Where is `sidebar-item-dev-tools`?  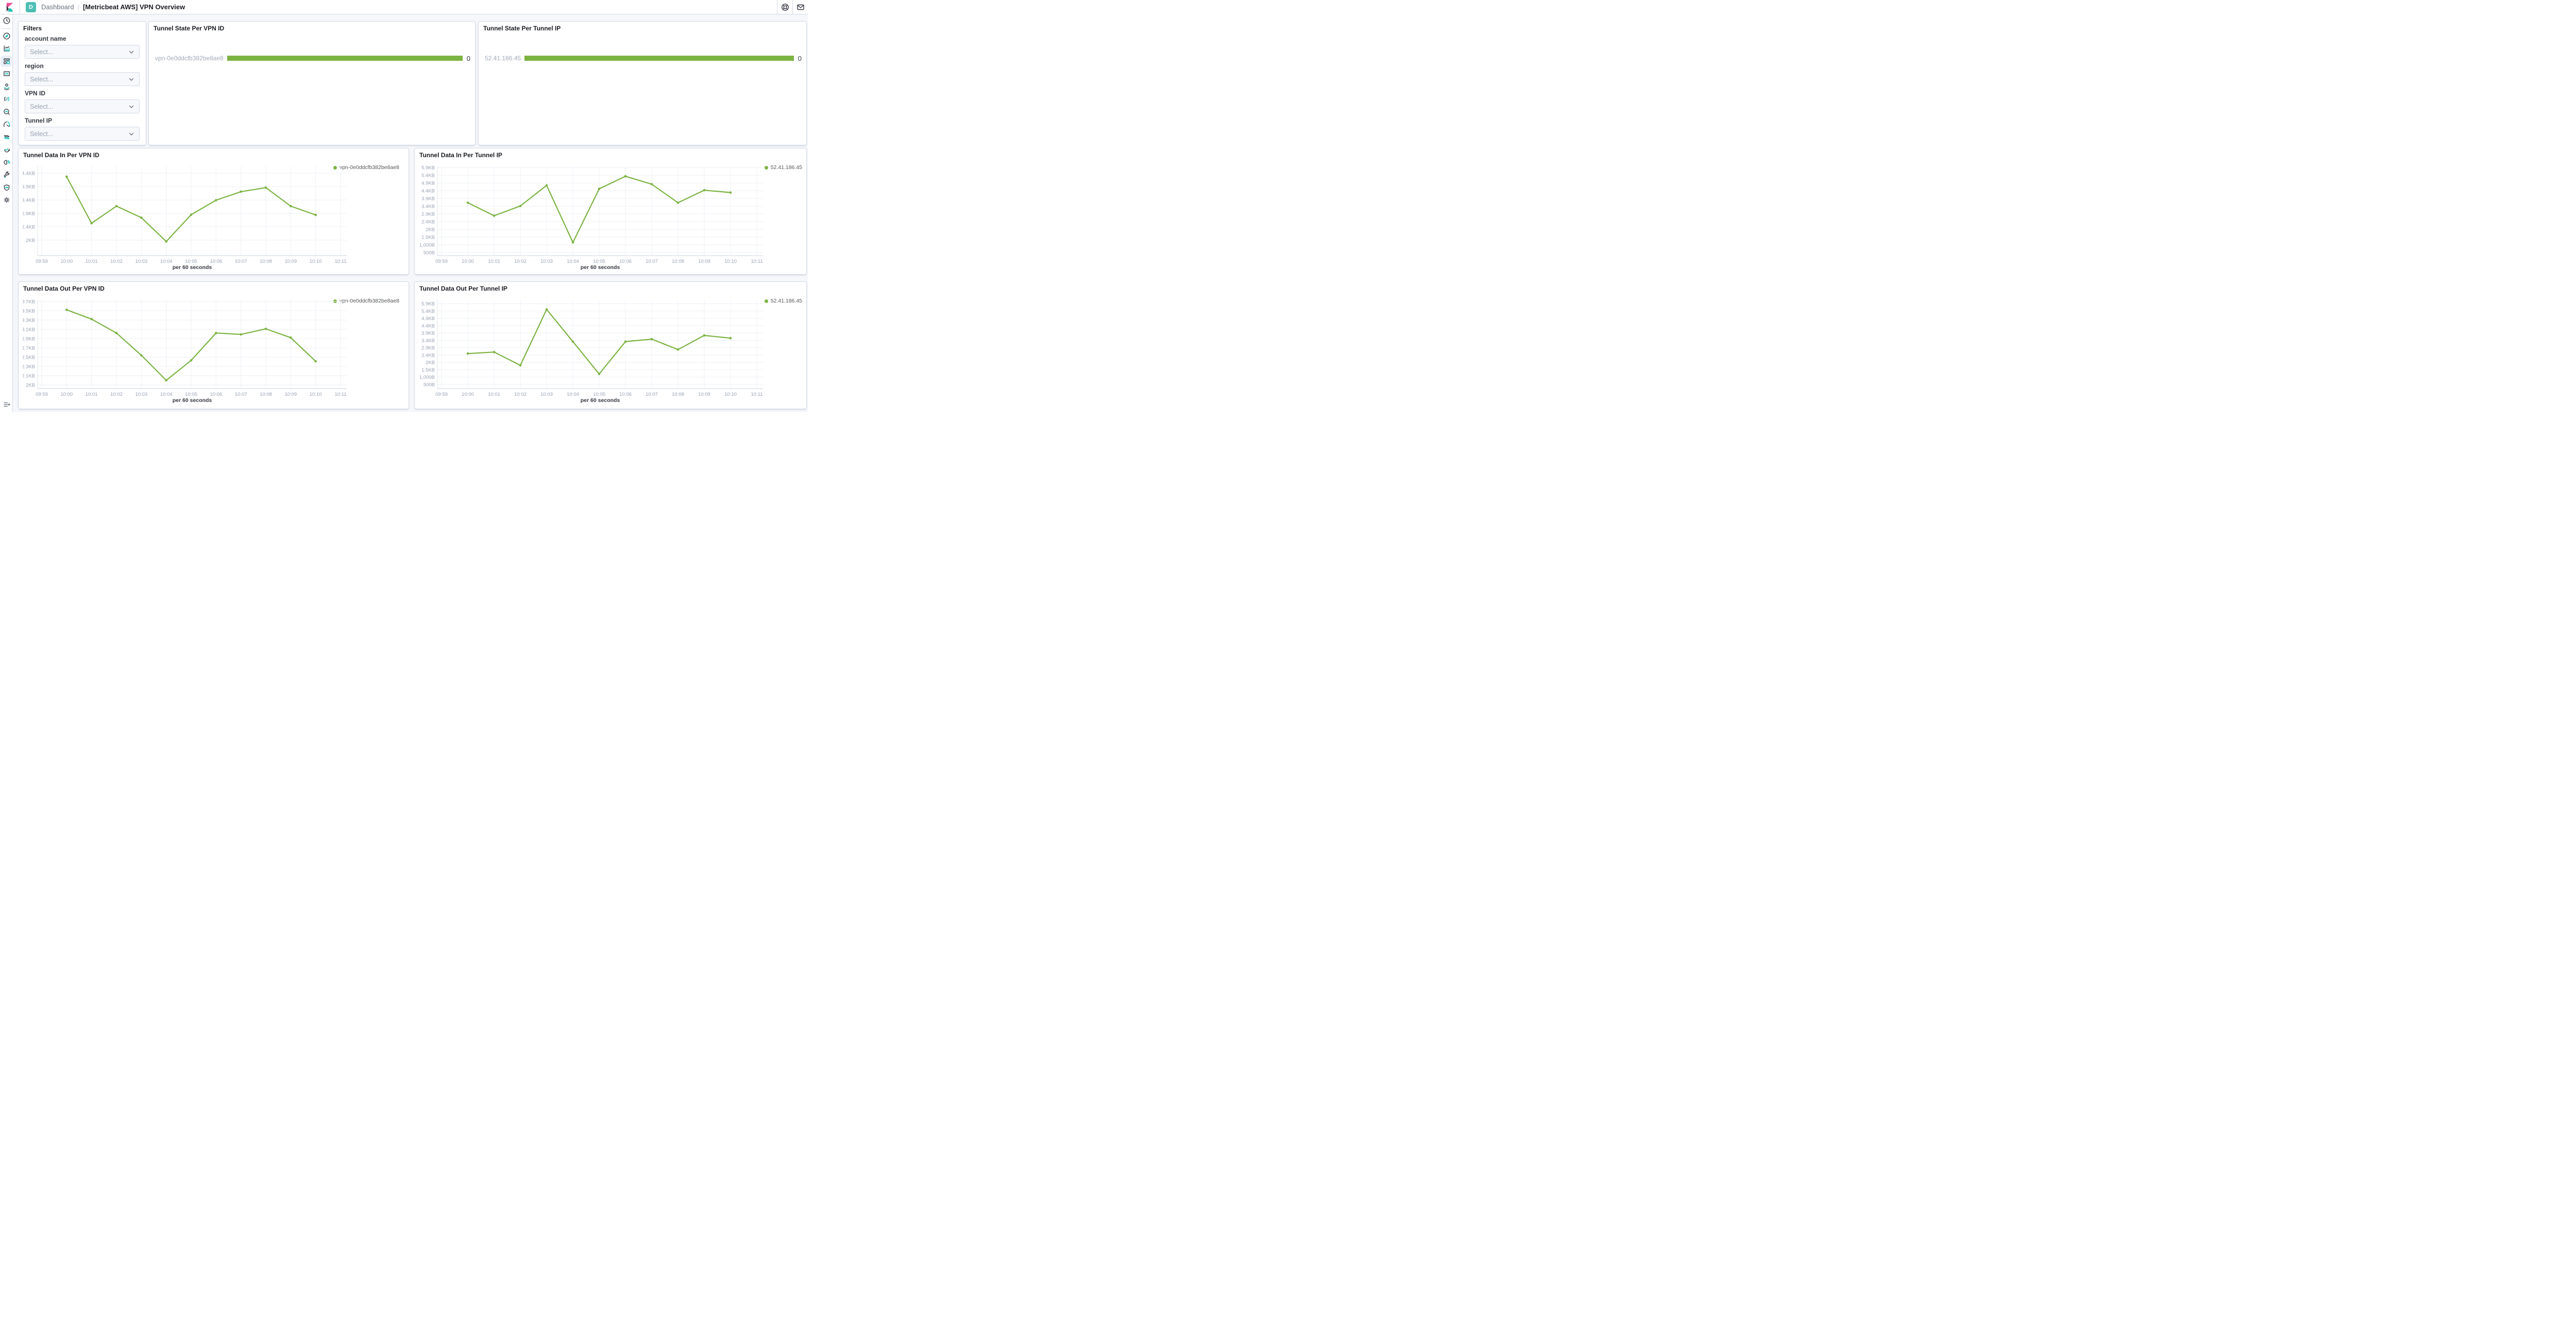
sidebar-item-dev-tools is located at coordinates (6, 175).